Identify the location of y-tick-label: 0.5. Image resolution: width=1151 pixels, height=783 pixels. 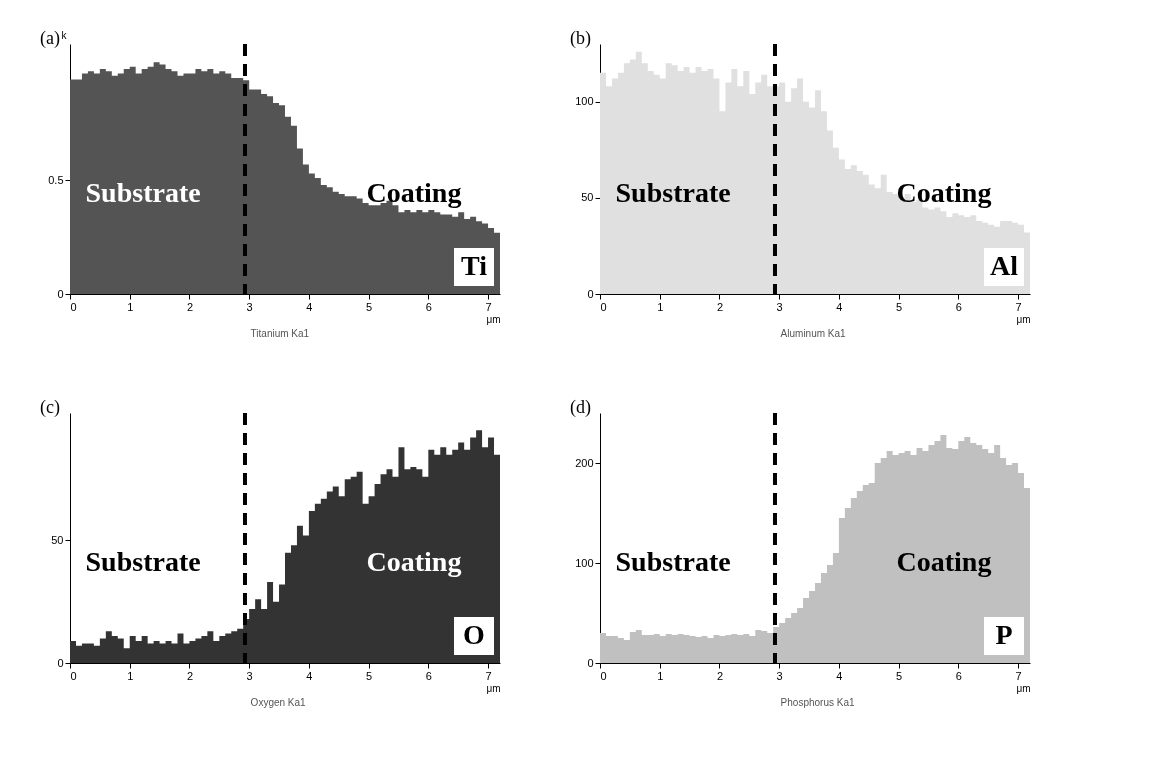
(56, 179).